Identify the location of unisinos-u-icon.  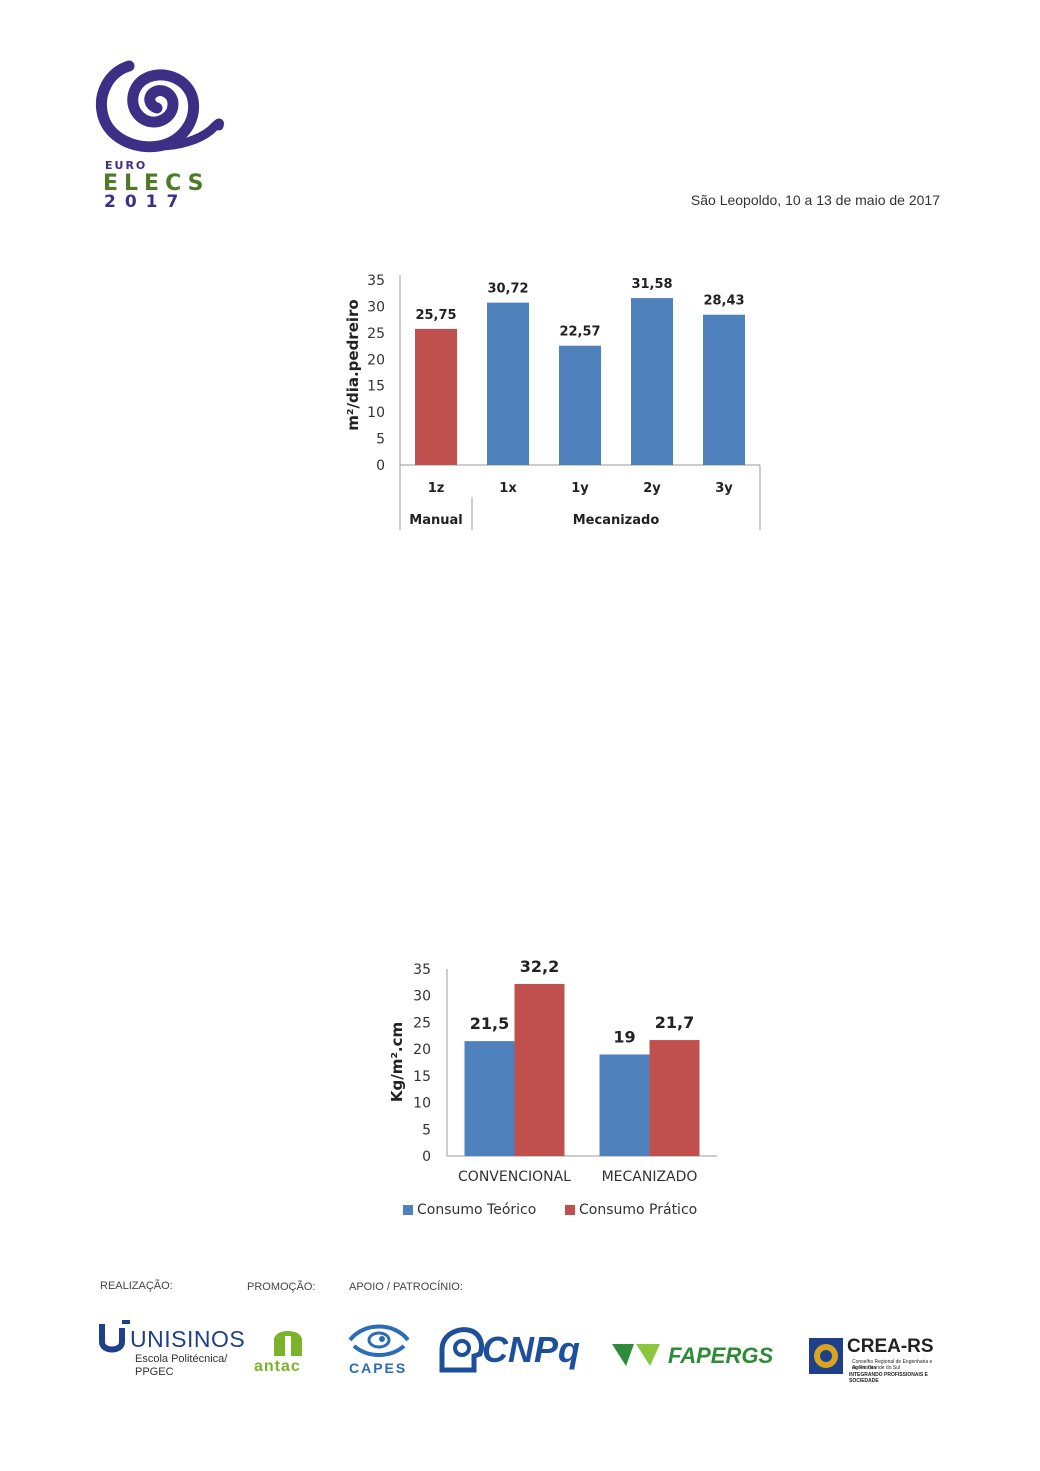
(114, 1336).